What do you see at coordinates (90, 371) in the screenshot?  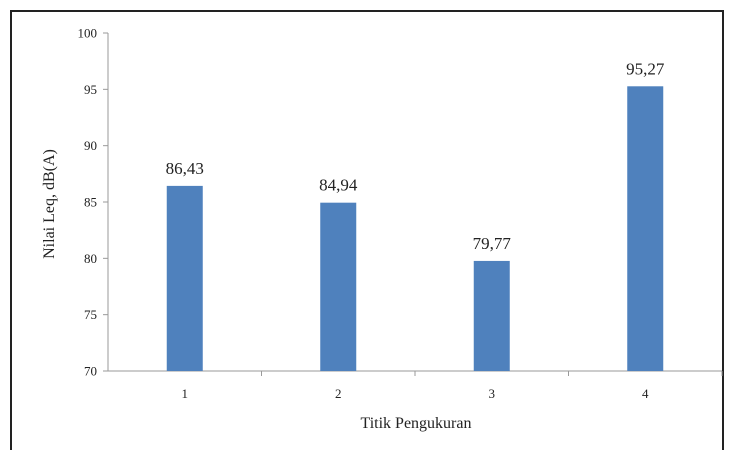 I see `y-tick-label: 70` at bounding box center [90, 371].